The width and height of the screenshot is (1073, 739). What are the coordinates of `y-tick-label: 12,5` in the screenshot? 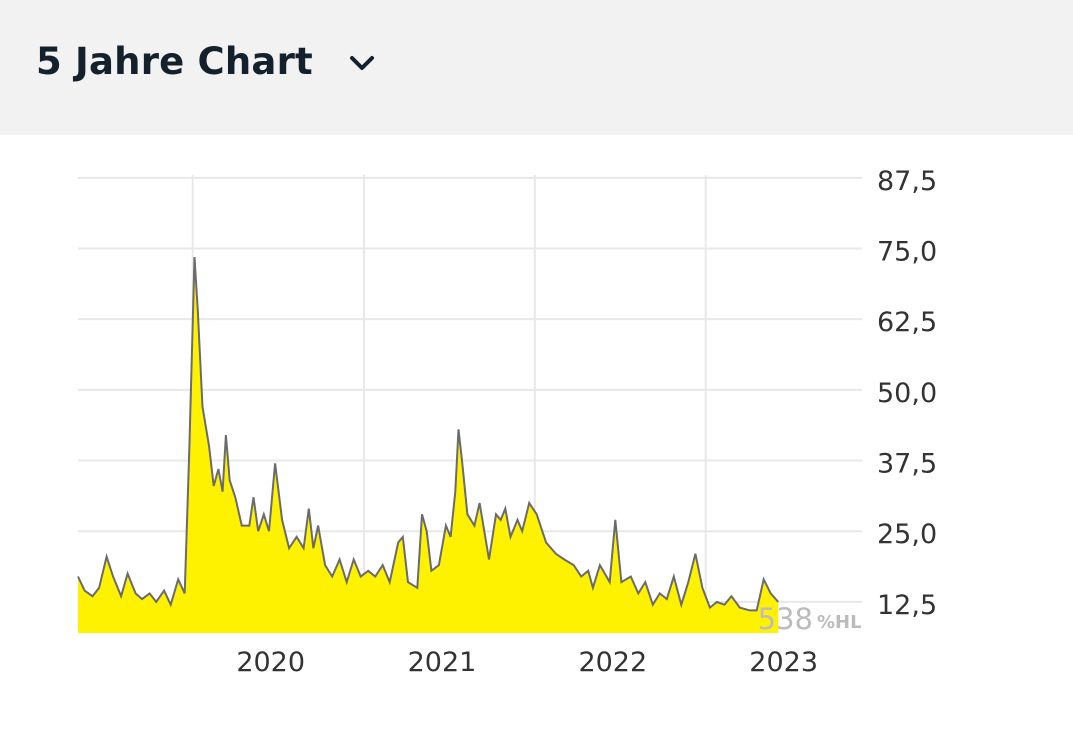 It's located at (907, 605).